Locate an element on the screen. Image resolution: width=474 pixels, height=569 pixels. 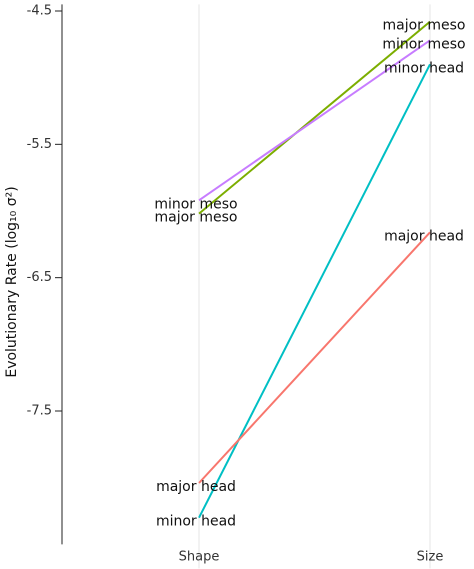
x-tick-label: Shape is located at coordinates (199, 557).